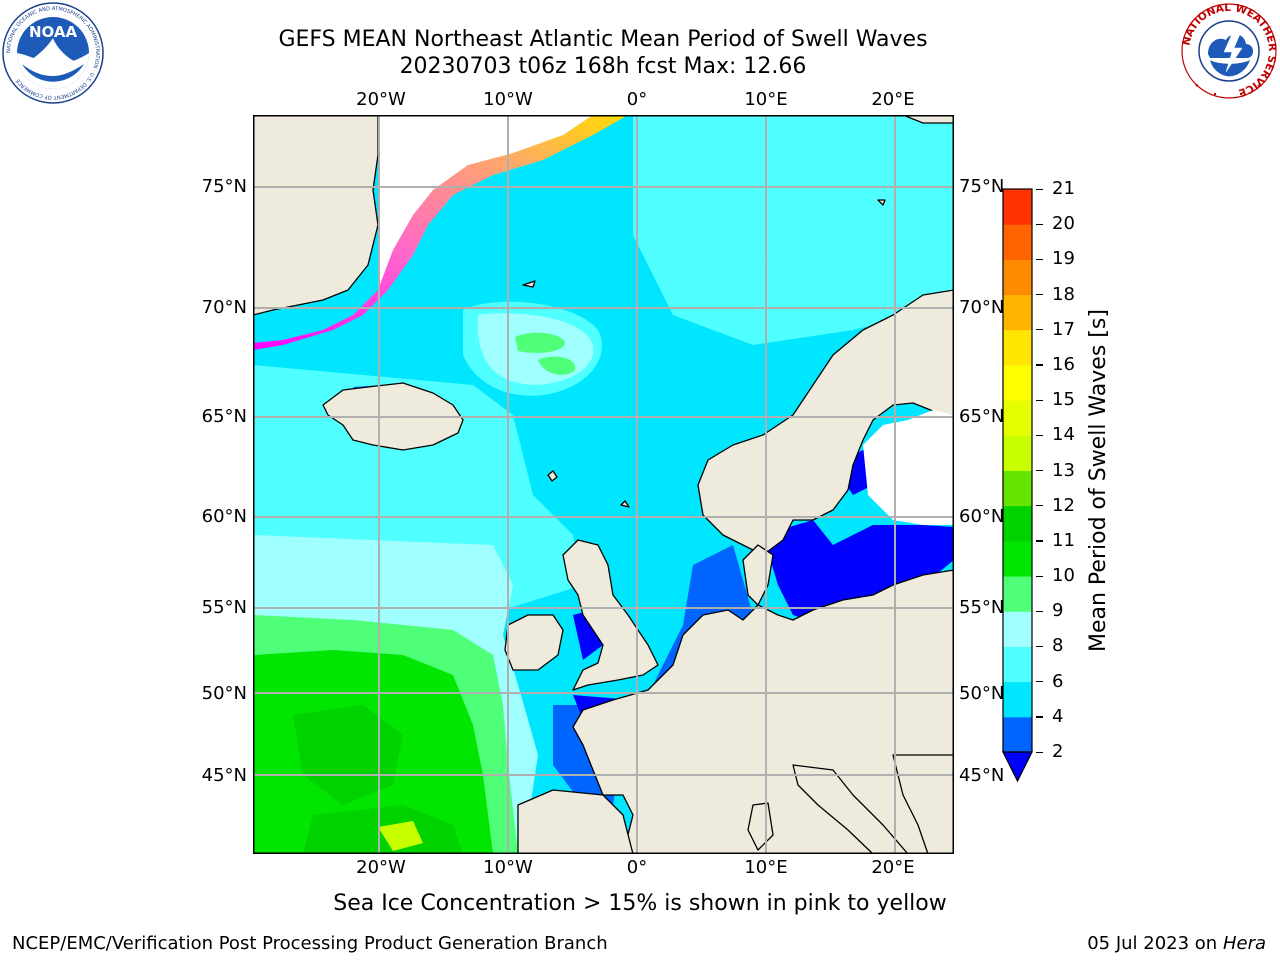 The image size is (1280, 960). What do you see at coordinates (982, 516) in the screenshot?
I see `lat-label-right: 60°N` at bounding box center [982, 516].